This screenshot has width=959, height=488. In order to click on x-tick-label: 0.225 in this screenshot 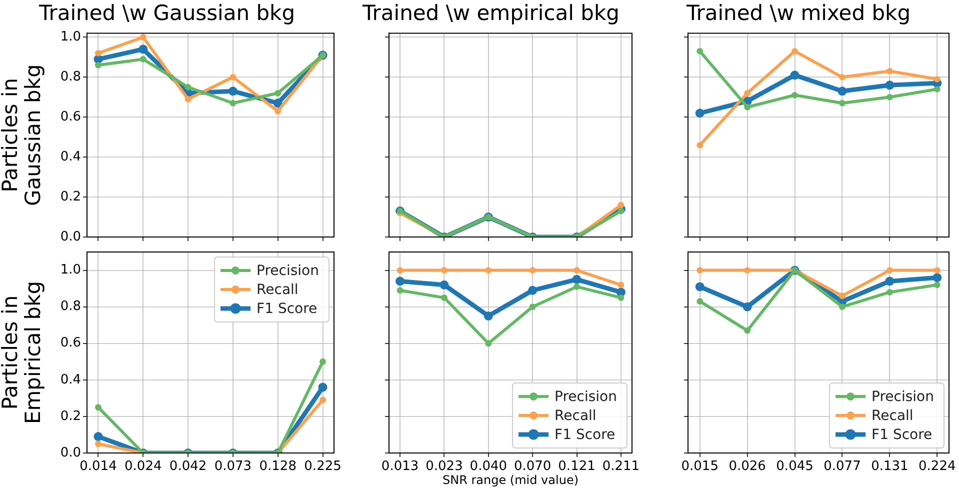, I will do `click(323, 466)`.